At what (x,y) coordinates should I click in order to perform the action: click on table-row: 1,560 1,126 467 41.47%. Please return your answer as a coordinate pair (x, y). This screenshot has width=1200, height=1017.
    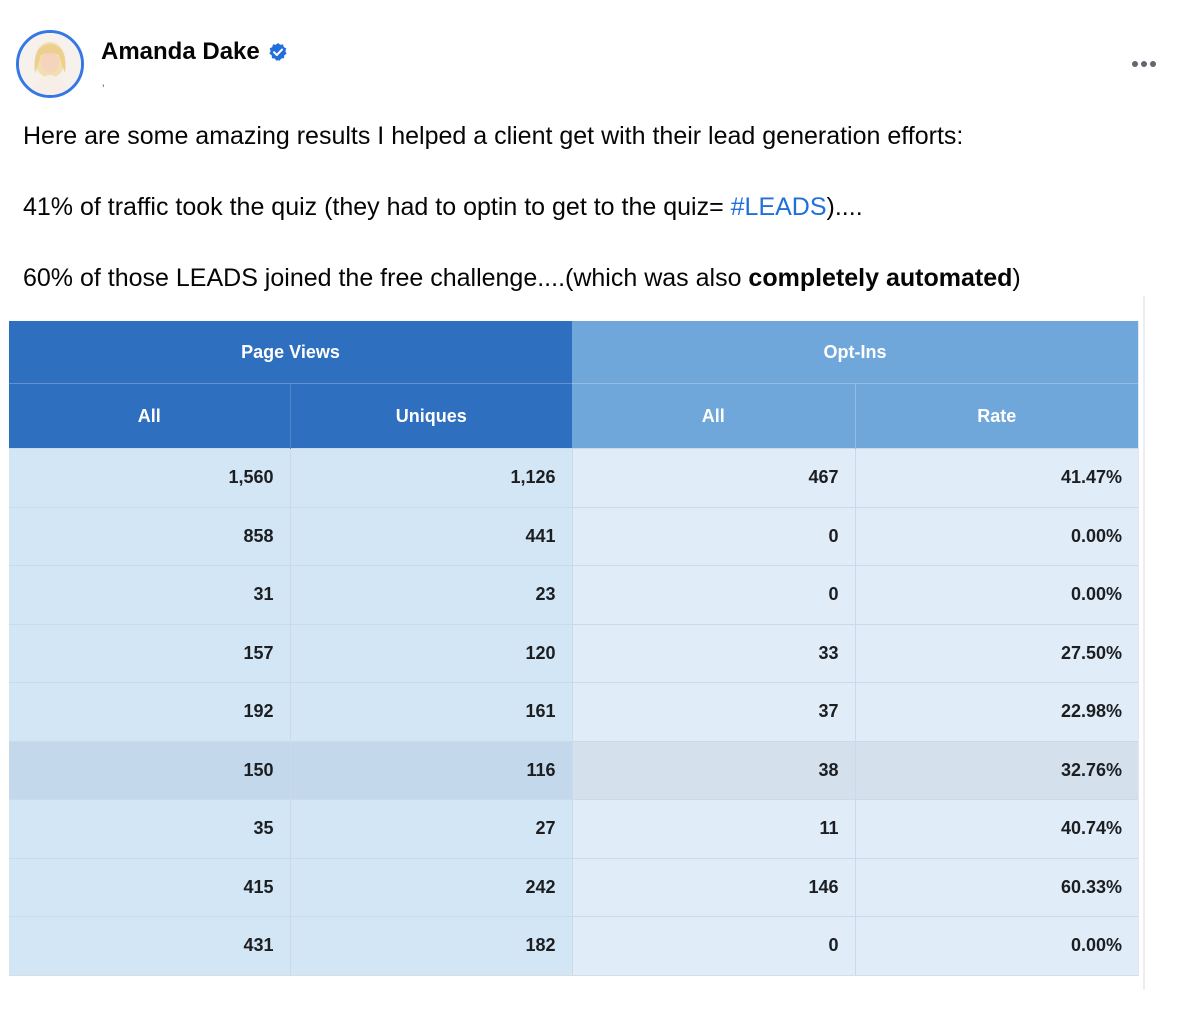
    Looking at the image, I should click on (574, 477).